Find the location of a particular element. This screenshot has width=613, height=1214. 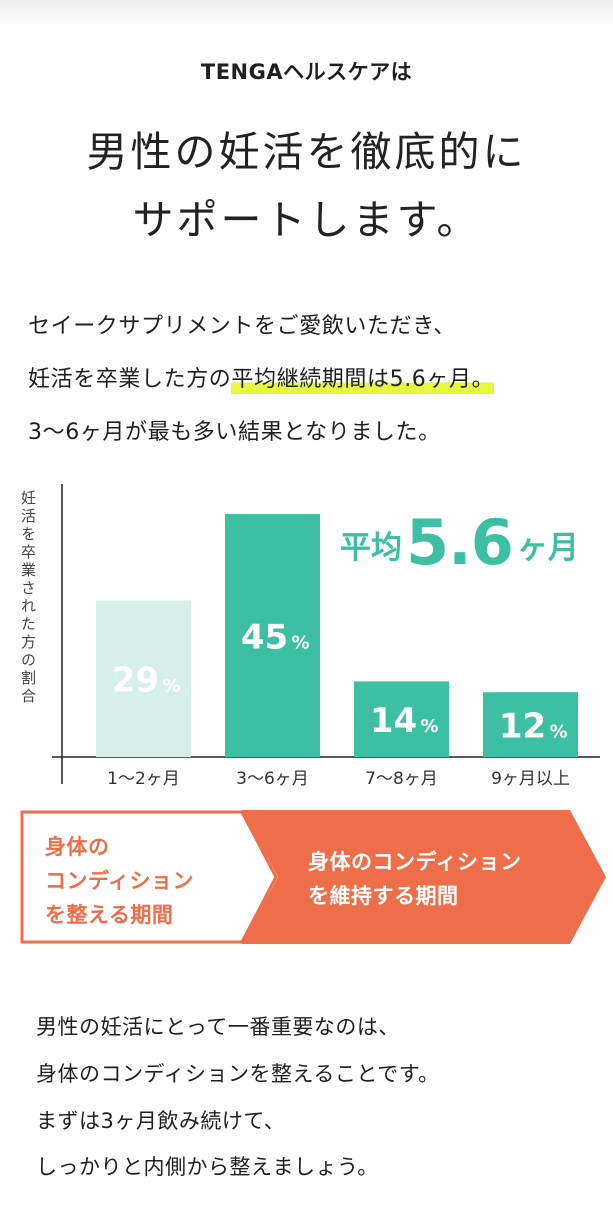

lead-line1: セイークサプリメントをご愛飲いただき、 is located at coordinates (242, 326).